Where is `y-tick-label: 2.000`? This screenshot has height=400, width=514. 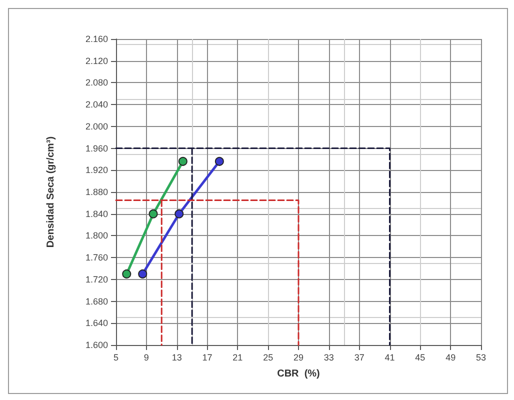
y-tick-label: 2.000 is located at coordinates (96, 126).